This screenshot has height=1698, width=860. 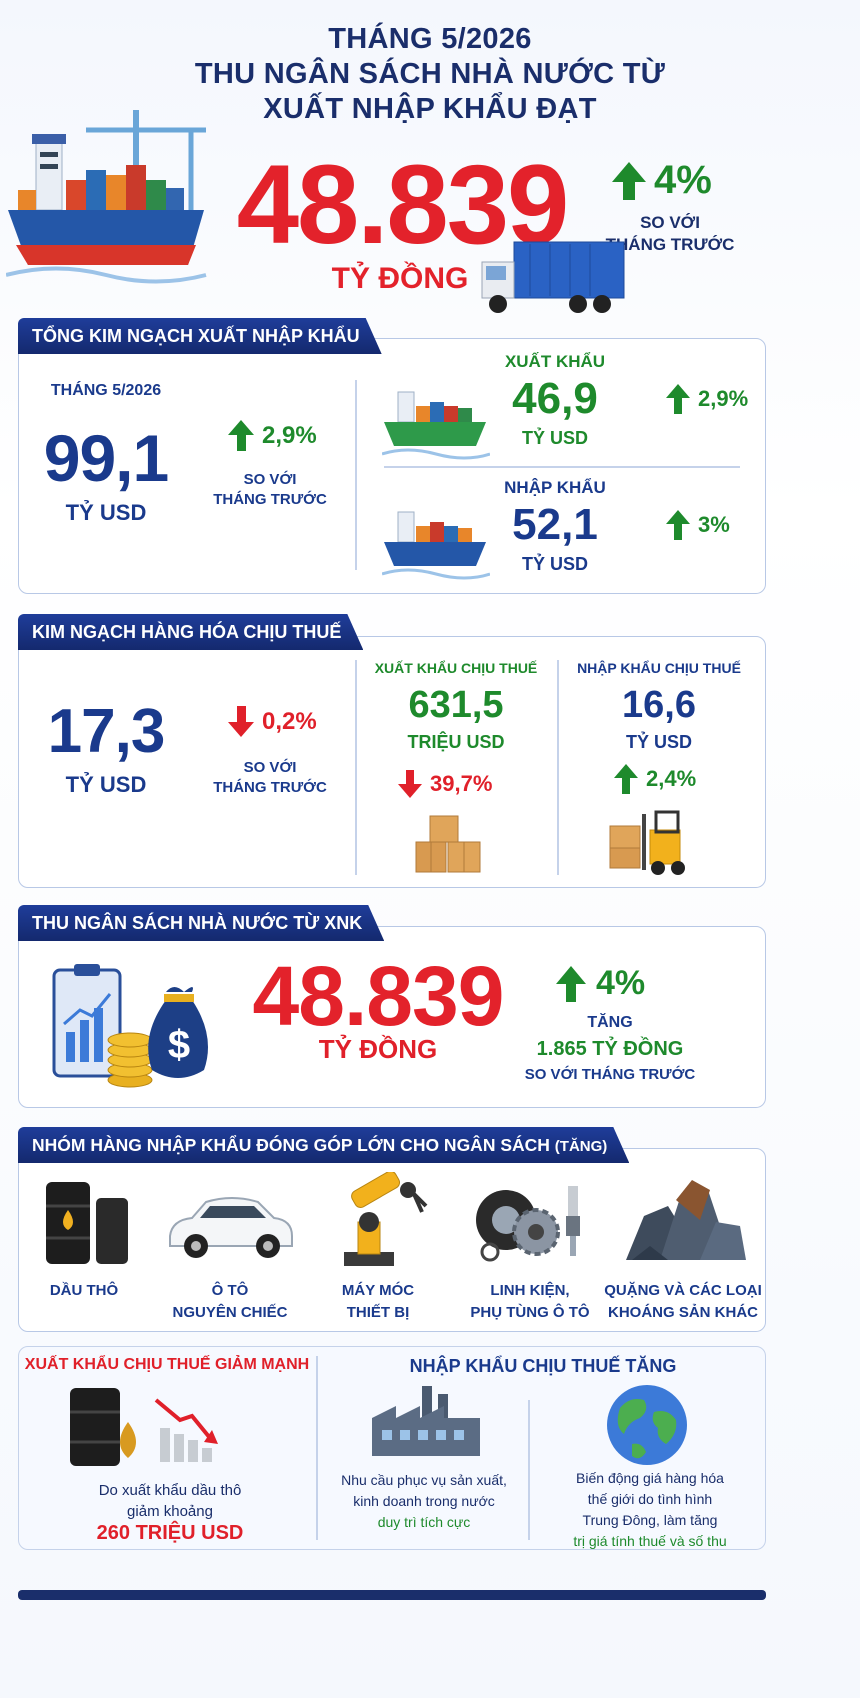 What do you see at coordinates (670, 234) in the screenshot?
I see `hero-compare: SO VỚI THÁNG TRƯỚC` at bounding box center [670, 234].